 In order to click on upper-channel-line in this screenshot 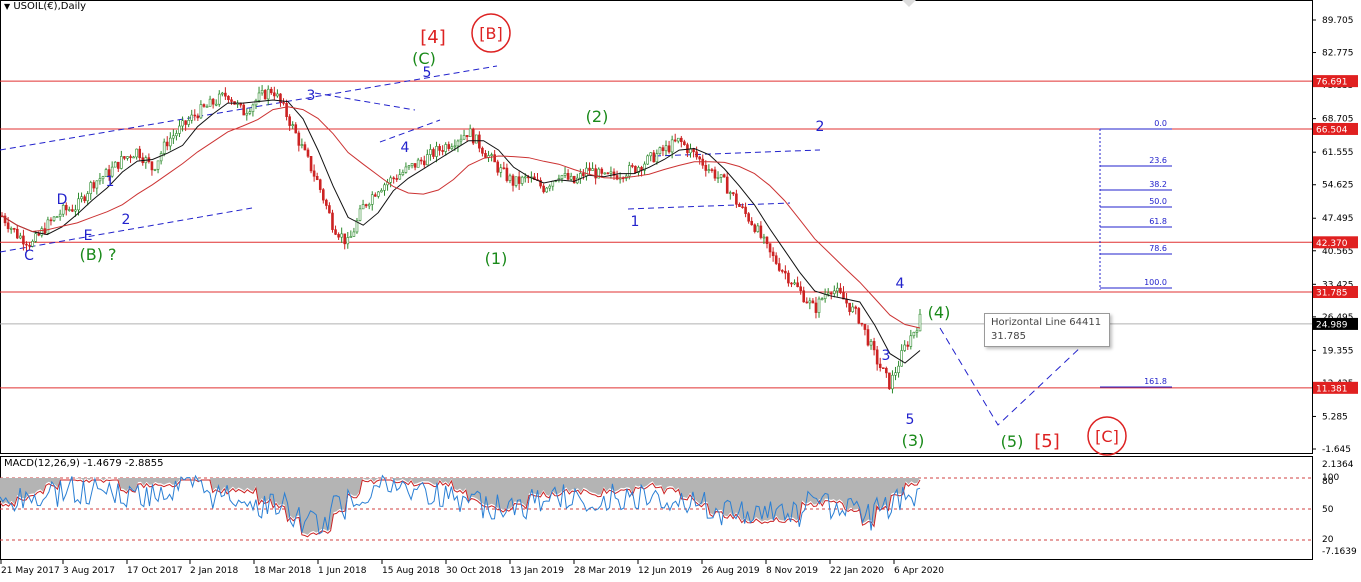, I will do `click(249, 108)`.